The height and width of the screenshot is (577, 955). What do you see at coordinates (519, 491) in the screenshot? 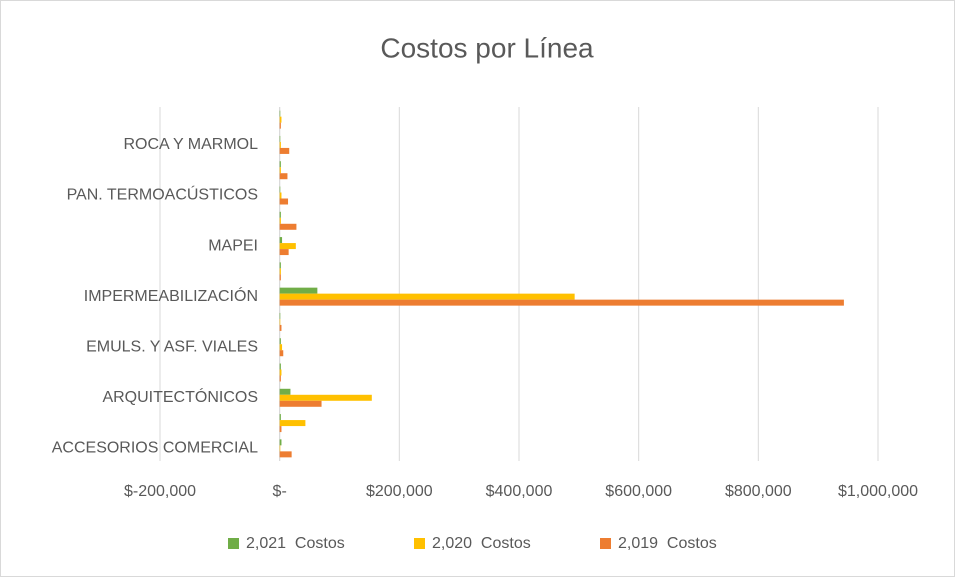
I see `x-tick-label: $400,000` at bounding box center [519, 491].